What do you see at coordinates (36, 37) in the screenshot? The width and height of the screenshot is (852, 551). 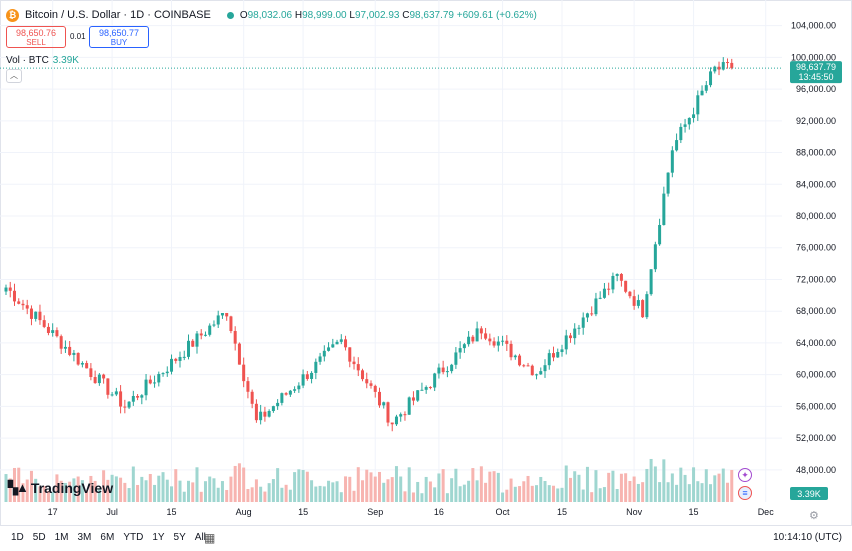 I see `sell-button: 98,650.76 SELL` at bounding box center [36, 37].